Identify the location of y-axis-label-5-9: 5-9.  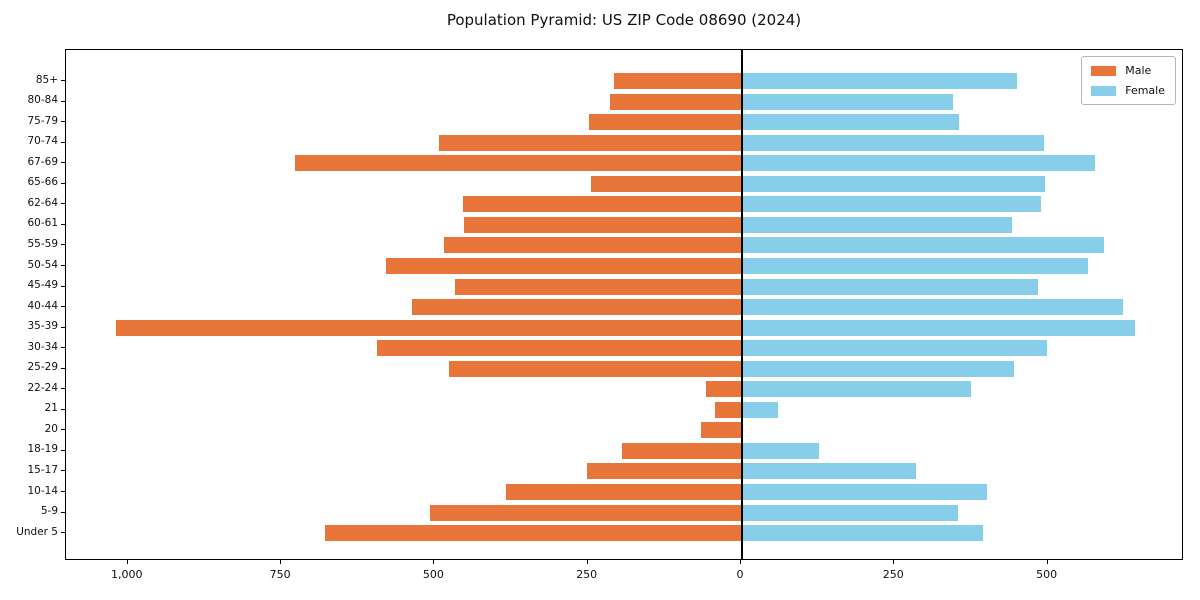
(49, 511).